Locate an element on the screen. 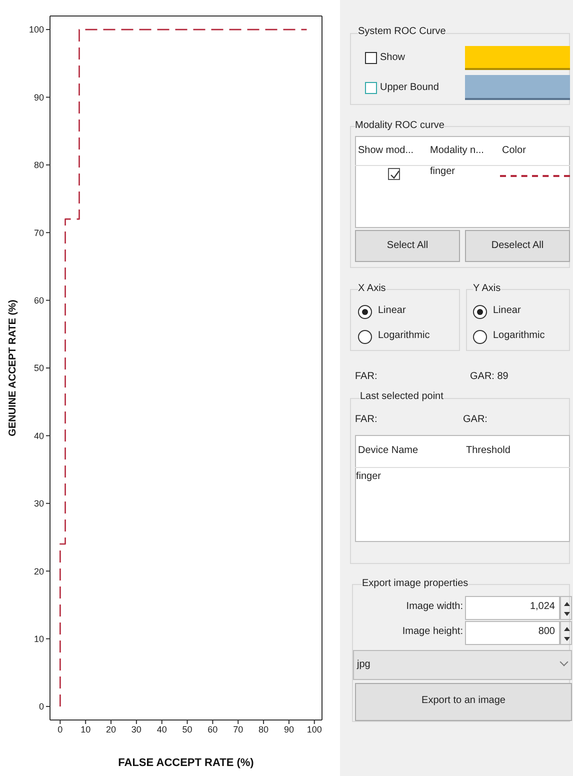 The width and height of the screenshot is (573, 776). text: jpg is located at coordinates (363, 664).